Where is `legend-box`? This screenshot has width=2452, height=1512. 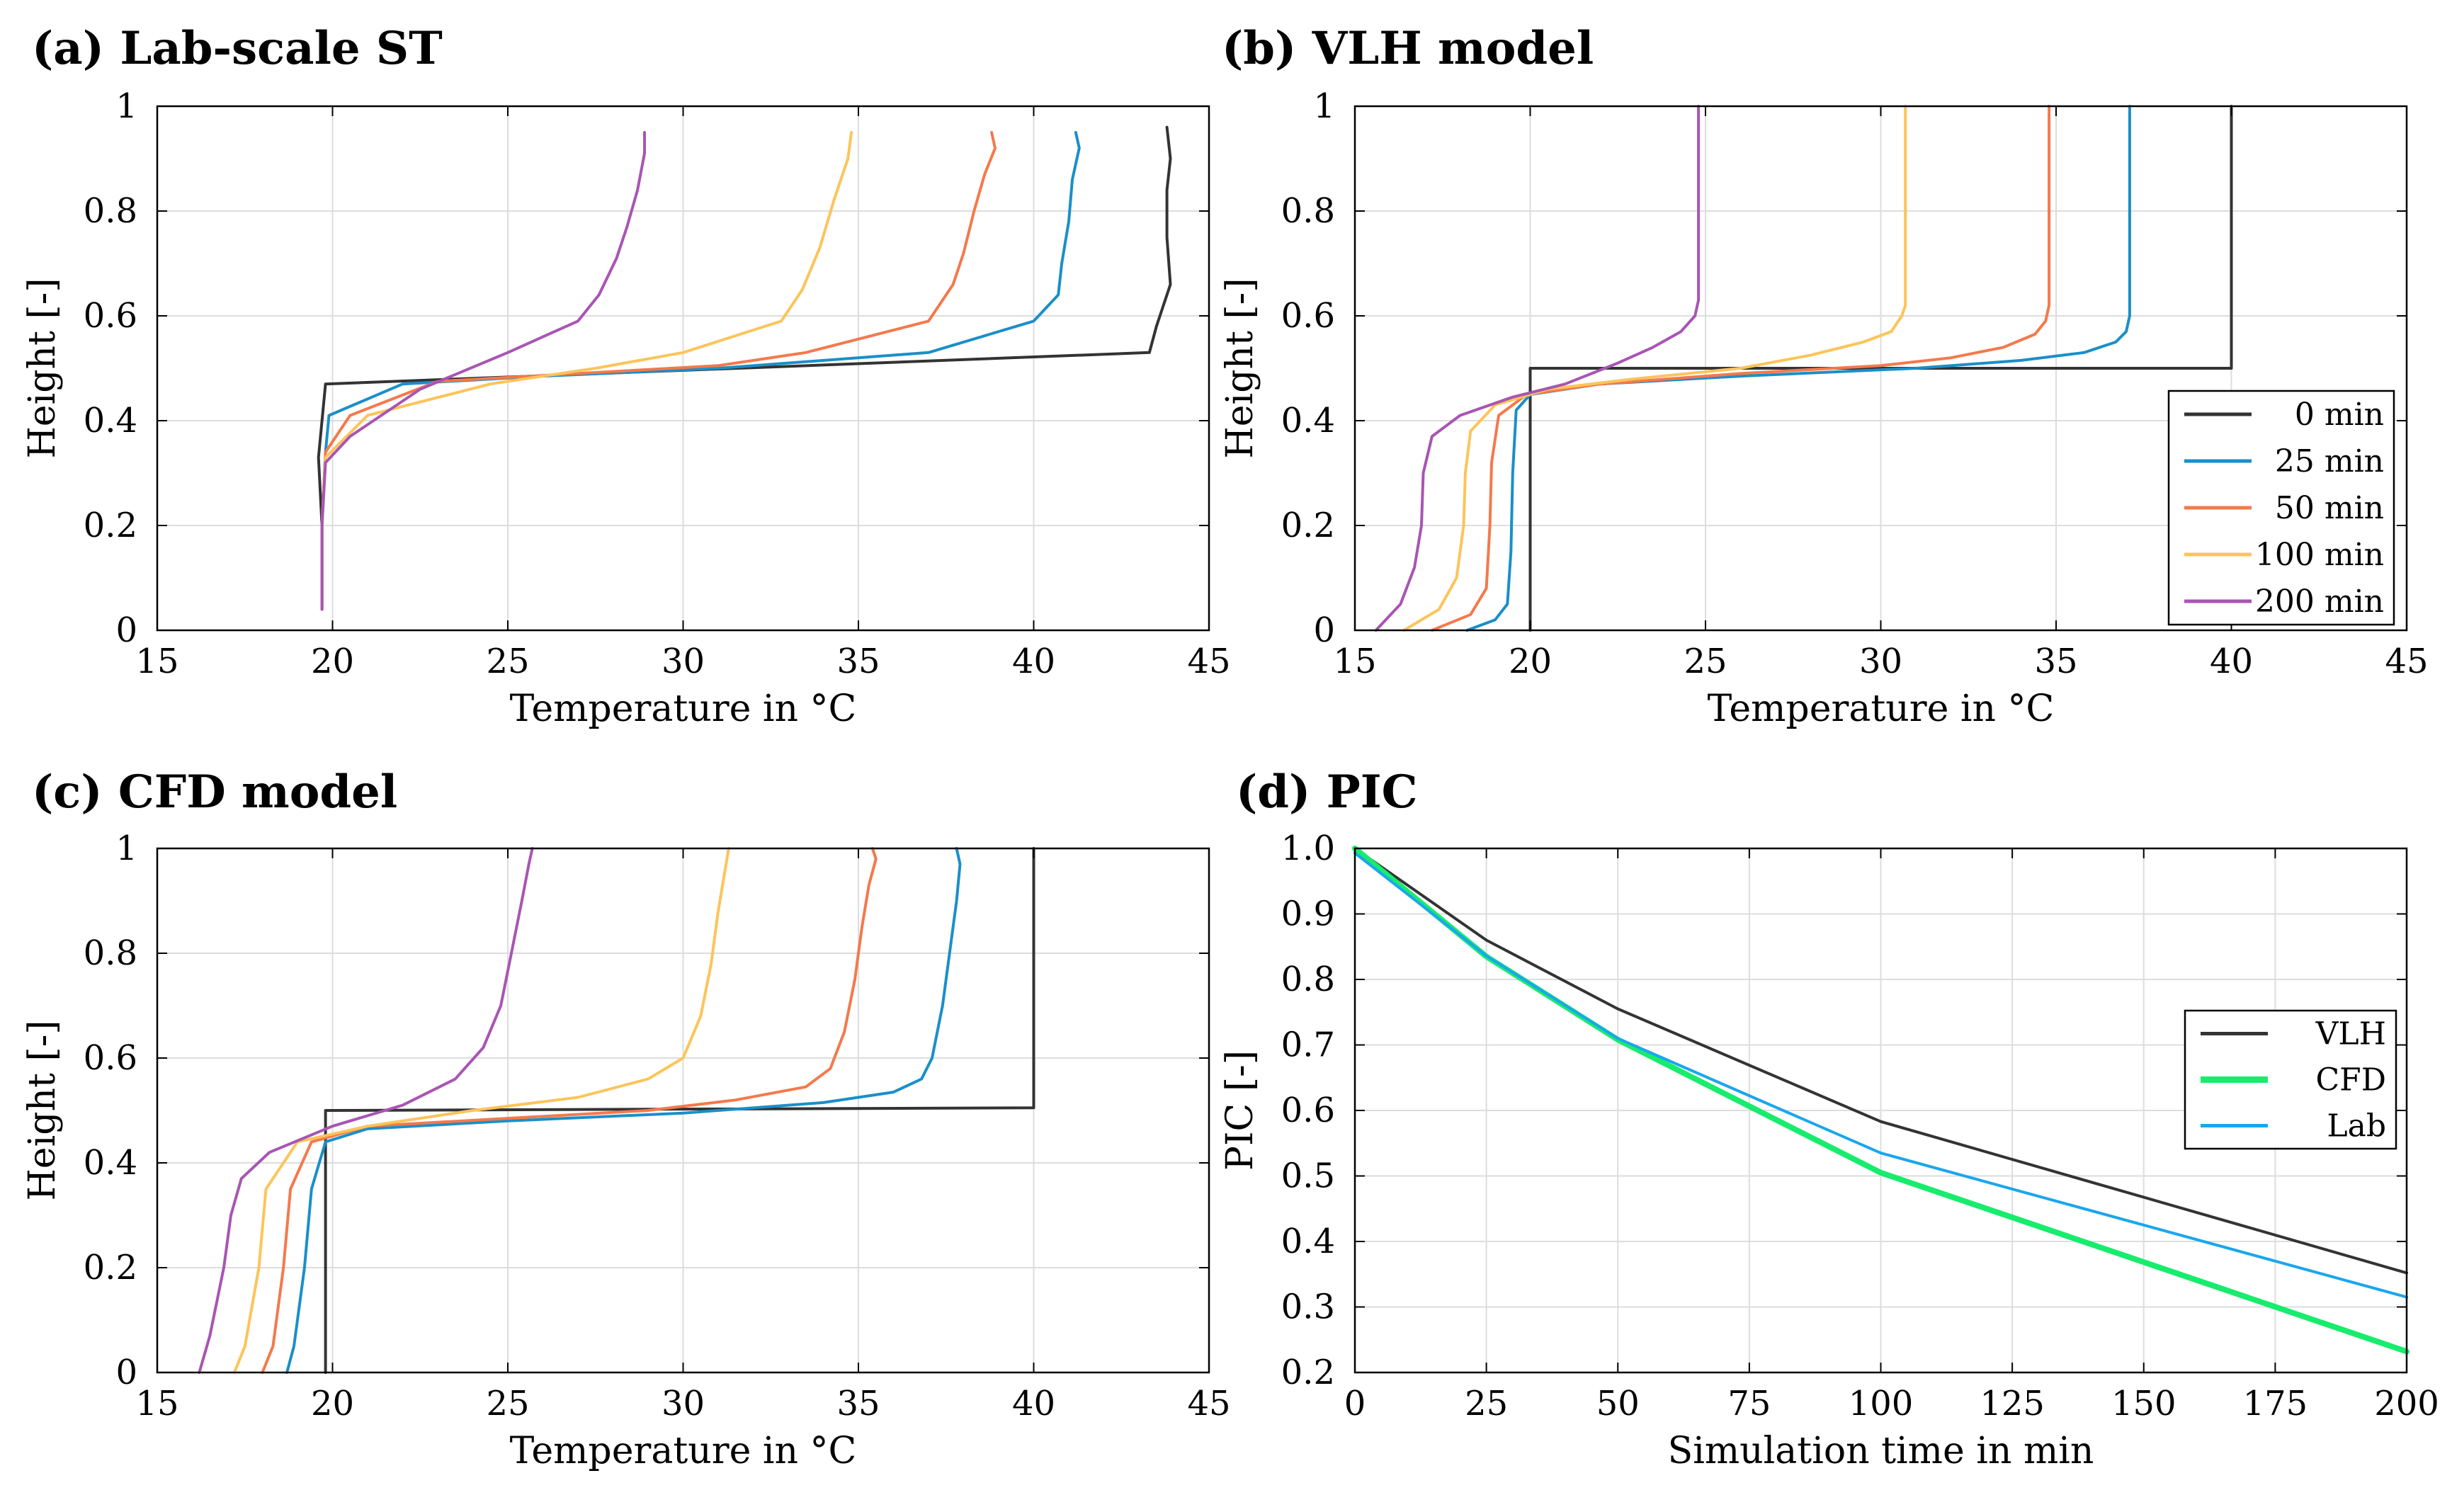
legend-box is located at coordinates (2281, 508).